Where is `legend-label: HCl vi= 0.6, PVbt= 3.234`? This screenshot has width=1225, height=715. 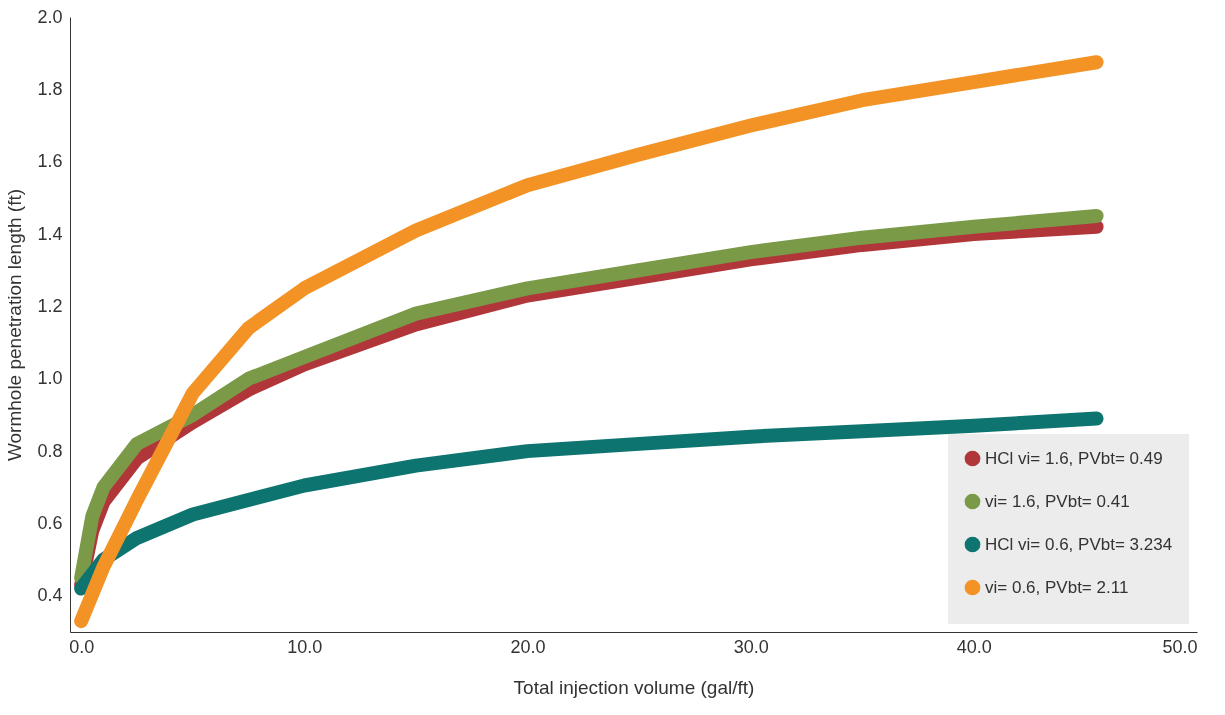
legend-label: HCl vi= 0.6, PVbt= 3.234 is located at coordinates (1079, 544).